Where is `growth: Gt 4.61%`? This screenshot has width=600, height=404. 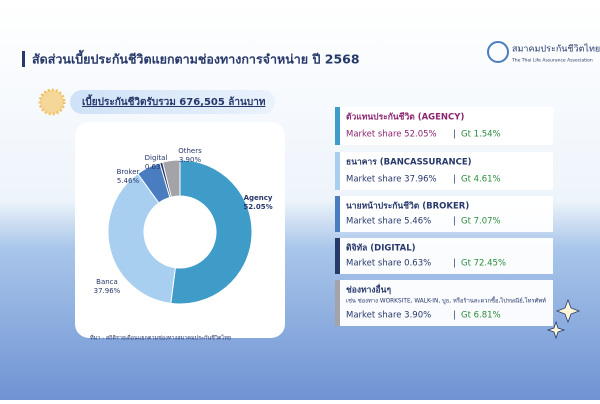 growth: Gt 4.61% is located at coordinates (481, 180).